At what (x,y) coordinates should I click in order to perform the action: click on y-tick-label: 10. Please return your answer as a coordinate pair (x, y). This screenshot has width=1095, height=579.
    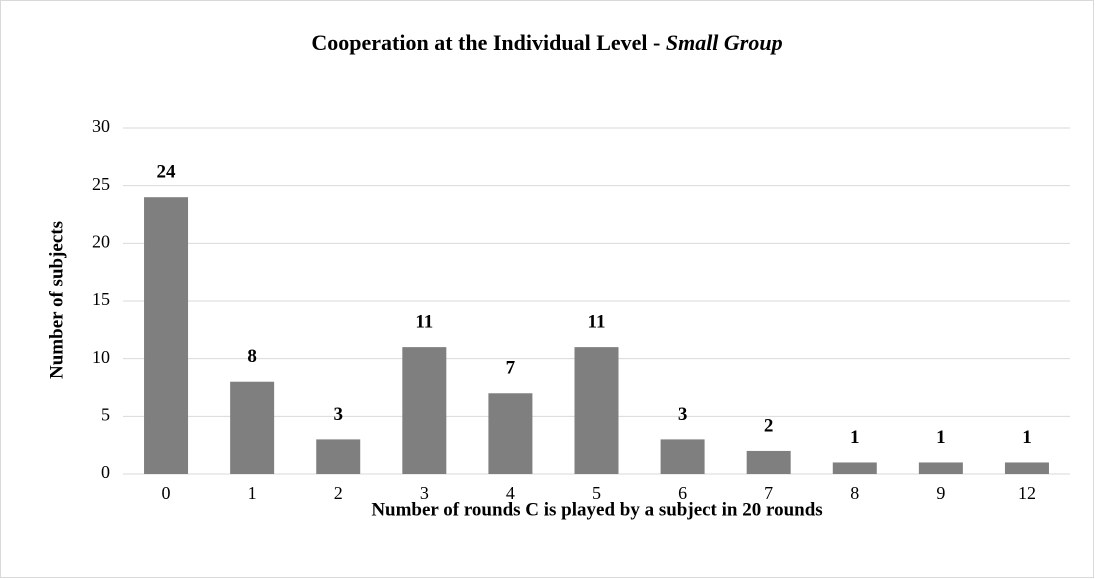
    Looking at the image, I should click on (101, 357).